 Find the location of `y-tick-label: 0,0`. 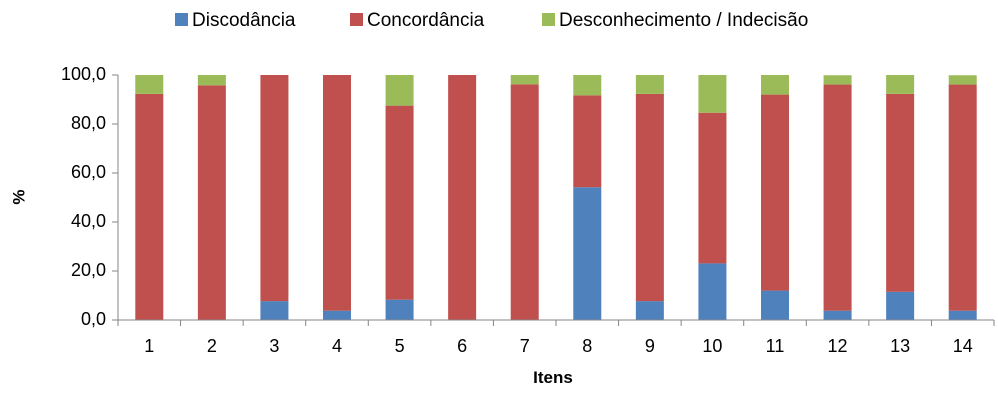

y-tick-label: 0,0 is located at coordinates (93, 319).